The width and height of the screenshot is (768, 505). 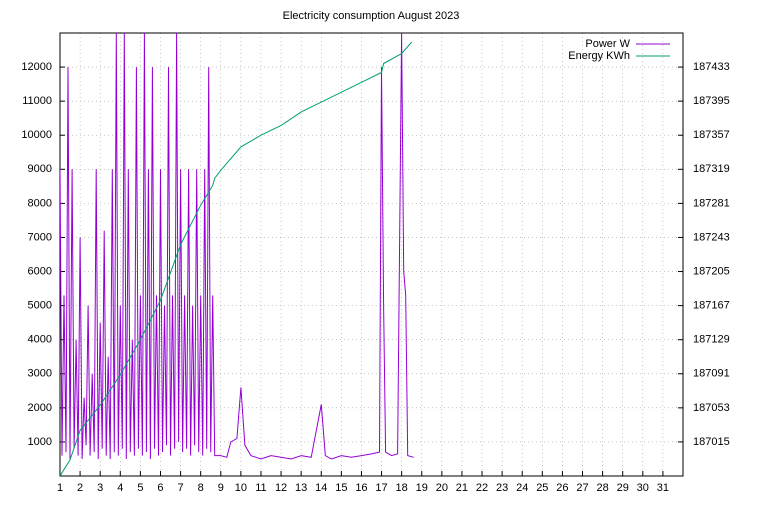 I want to click on x-tick-label: 28, so click(x=602, y=488).